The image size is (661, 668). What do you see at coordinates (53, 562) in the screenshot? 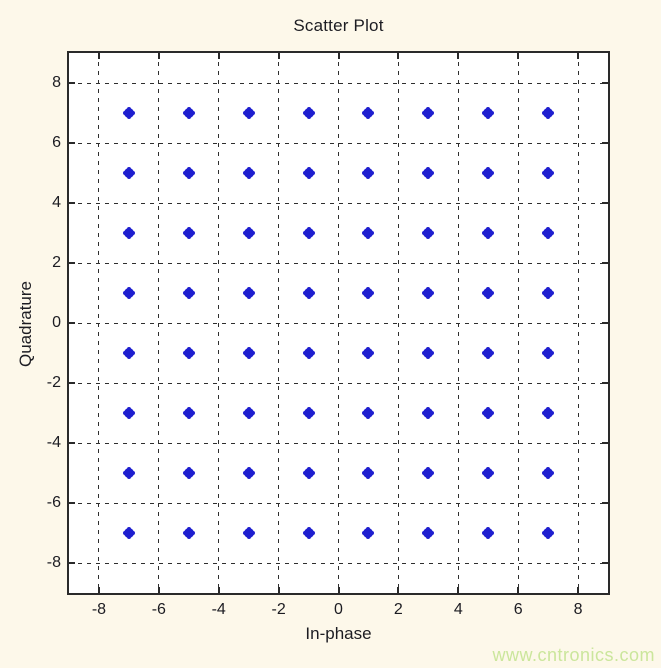
I see `y-tick-label: -8` at bounding box center [53, 562].